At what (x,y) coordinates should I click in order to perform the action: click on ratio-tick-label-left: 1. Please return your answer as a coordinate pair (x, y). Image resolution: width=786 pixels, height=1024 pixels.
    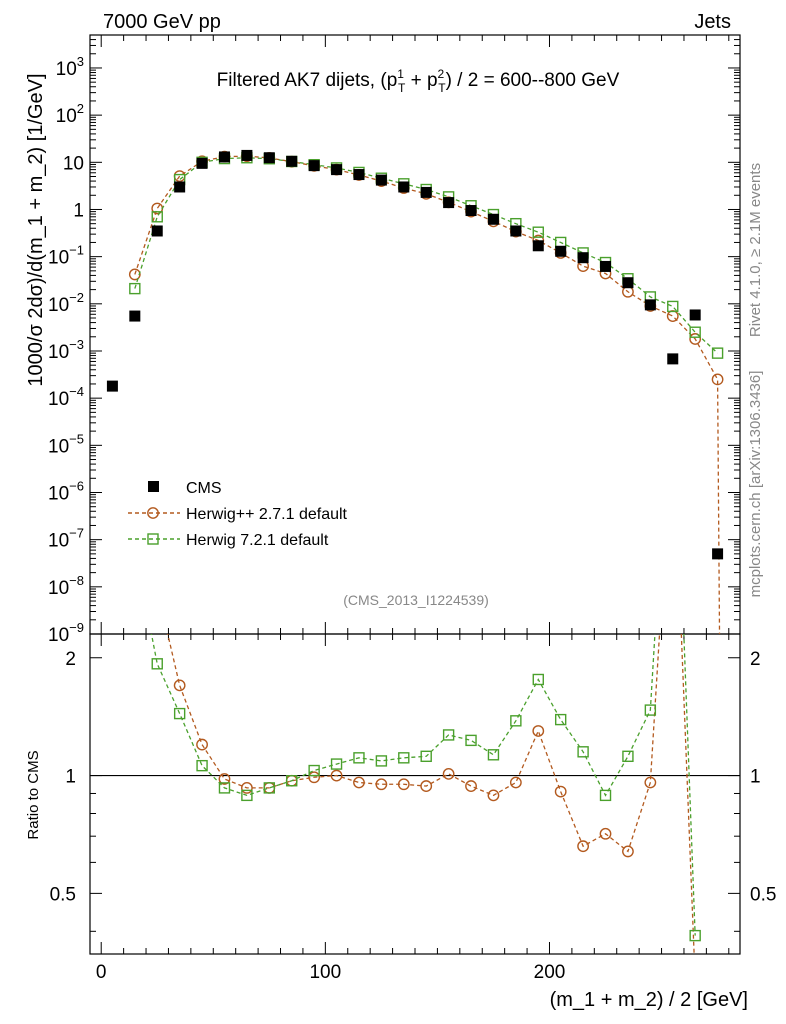
    Looking at the image, I should click on (70, 777).